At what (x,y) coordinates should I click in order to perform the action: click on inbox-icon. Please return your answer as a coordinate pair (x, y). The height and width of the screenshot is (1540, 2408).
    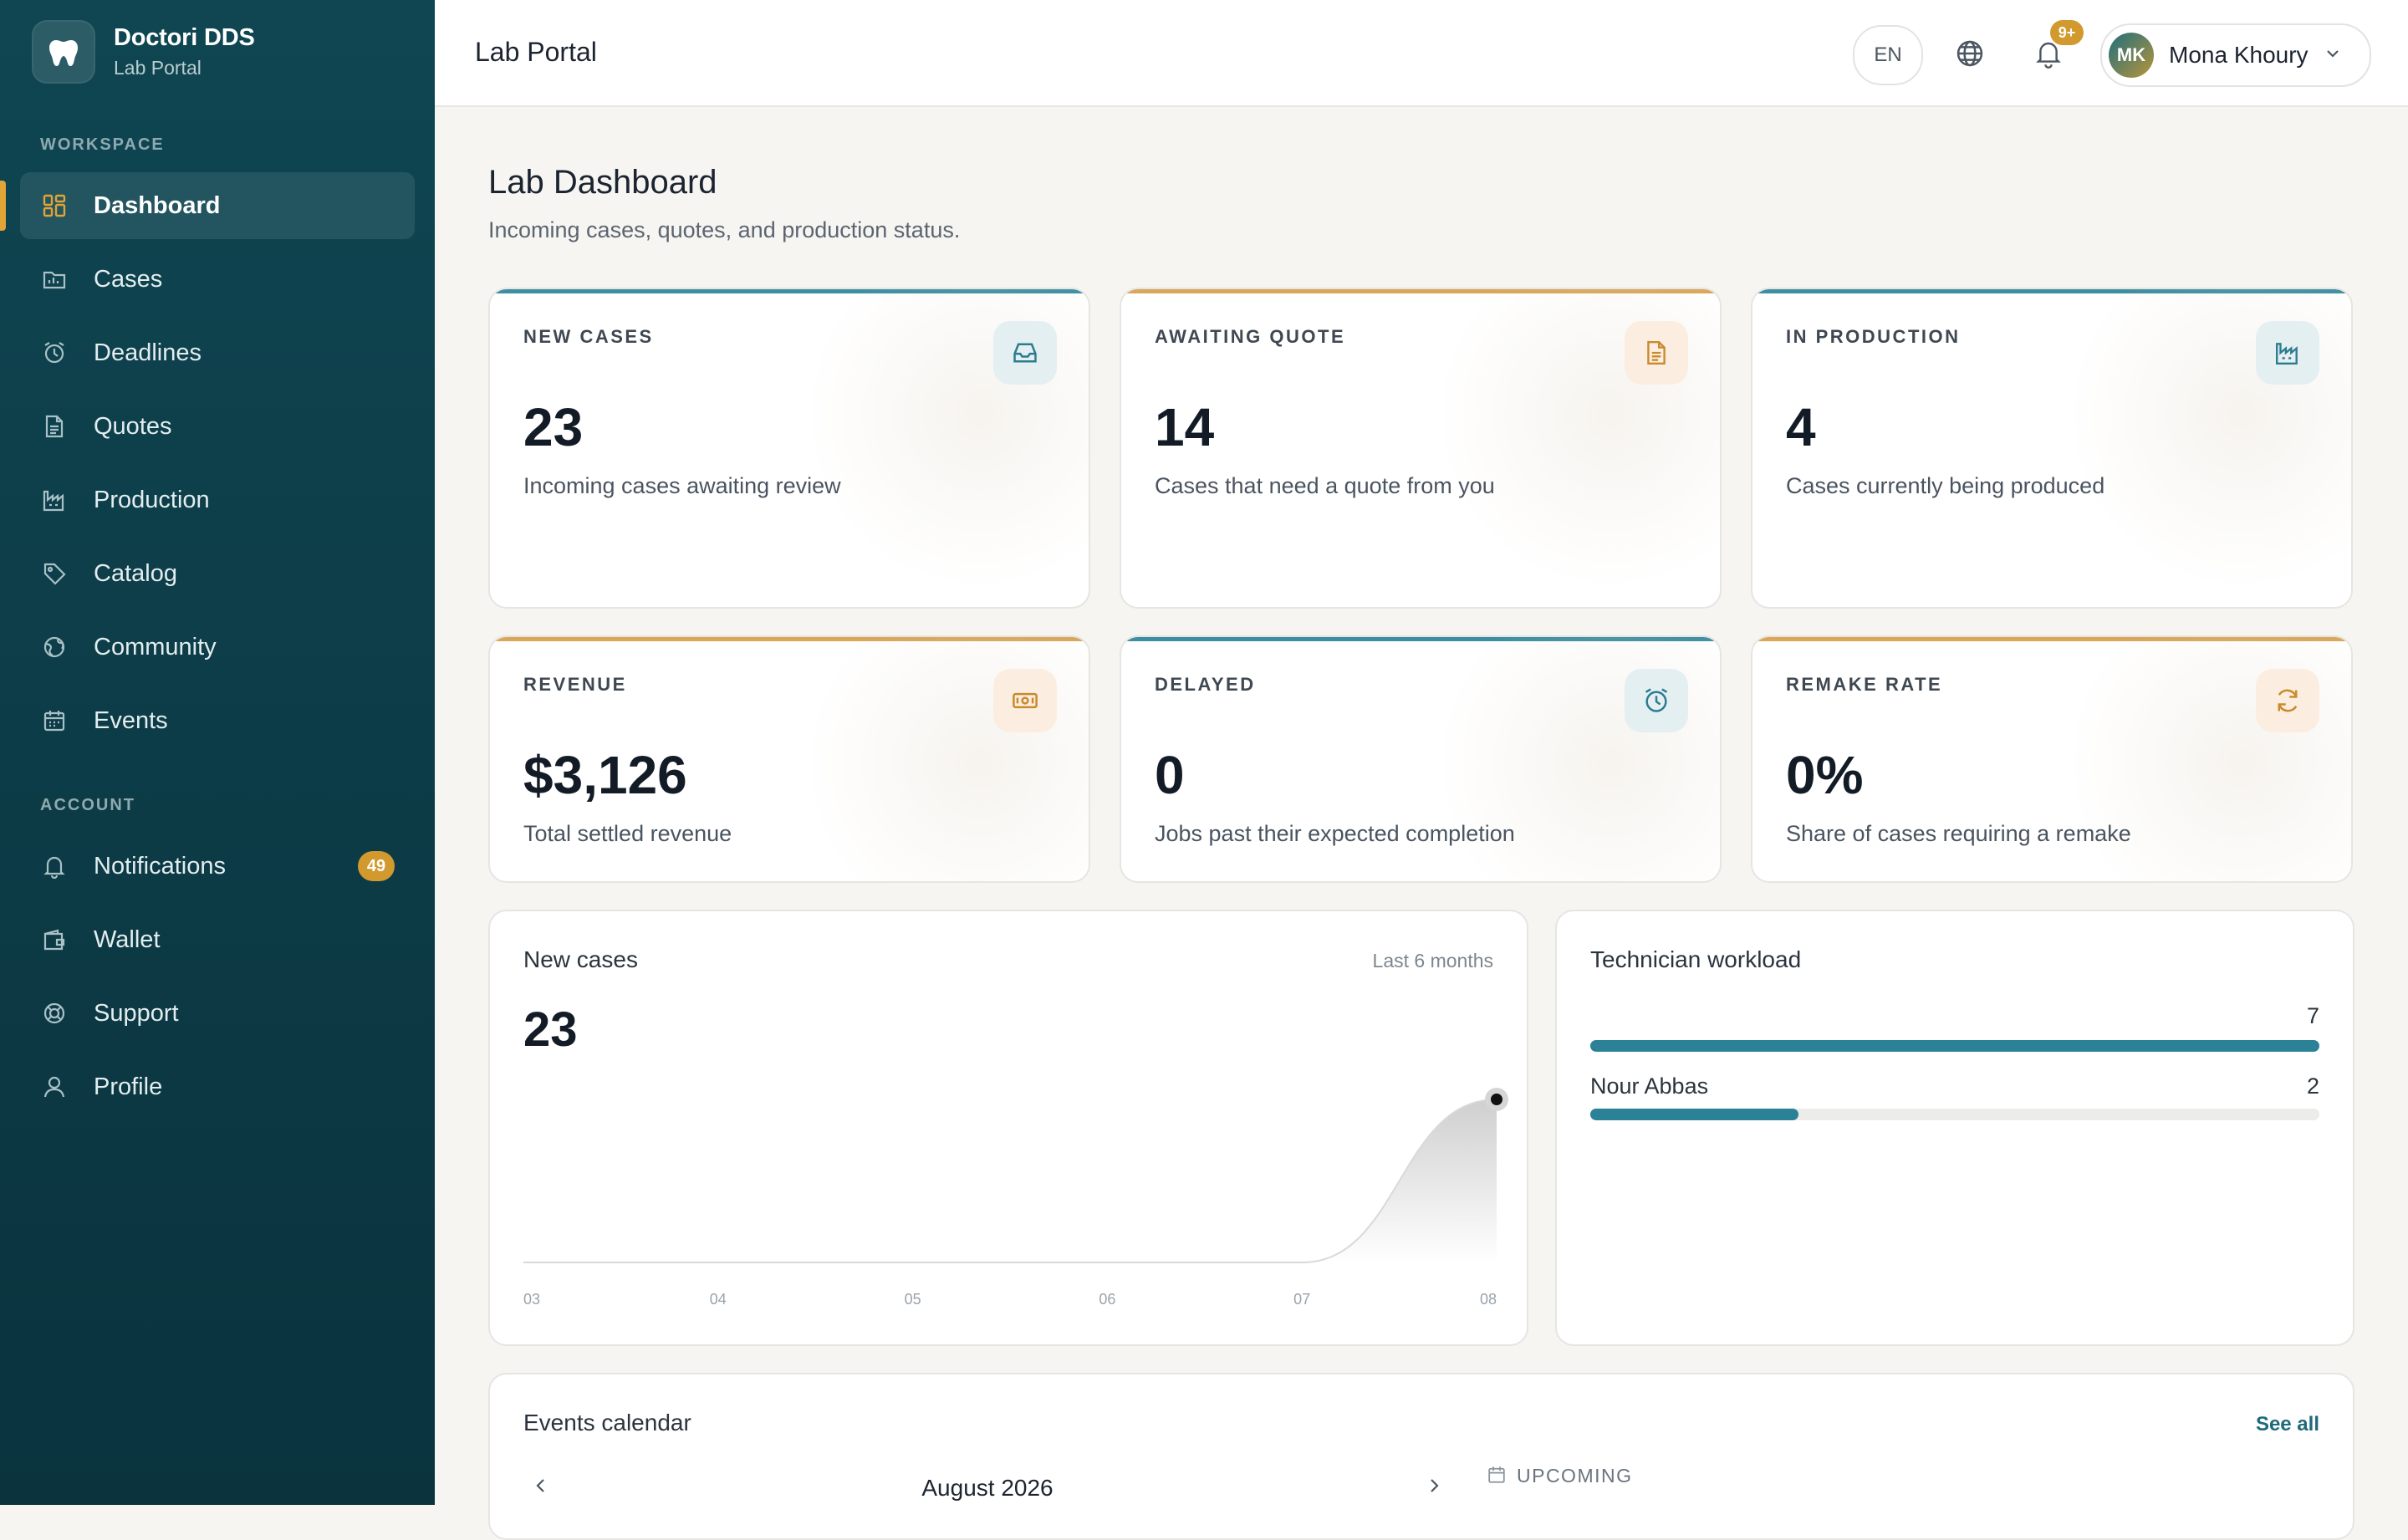
    Looking at the image, I should click on (1025, 353).